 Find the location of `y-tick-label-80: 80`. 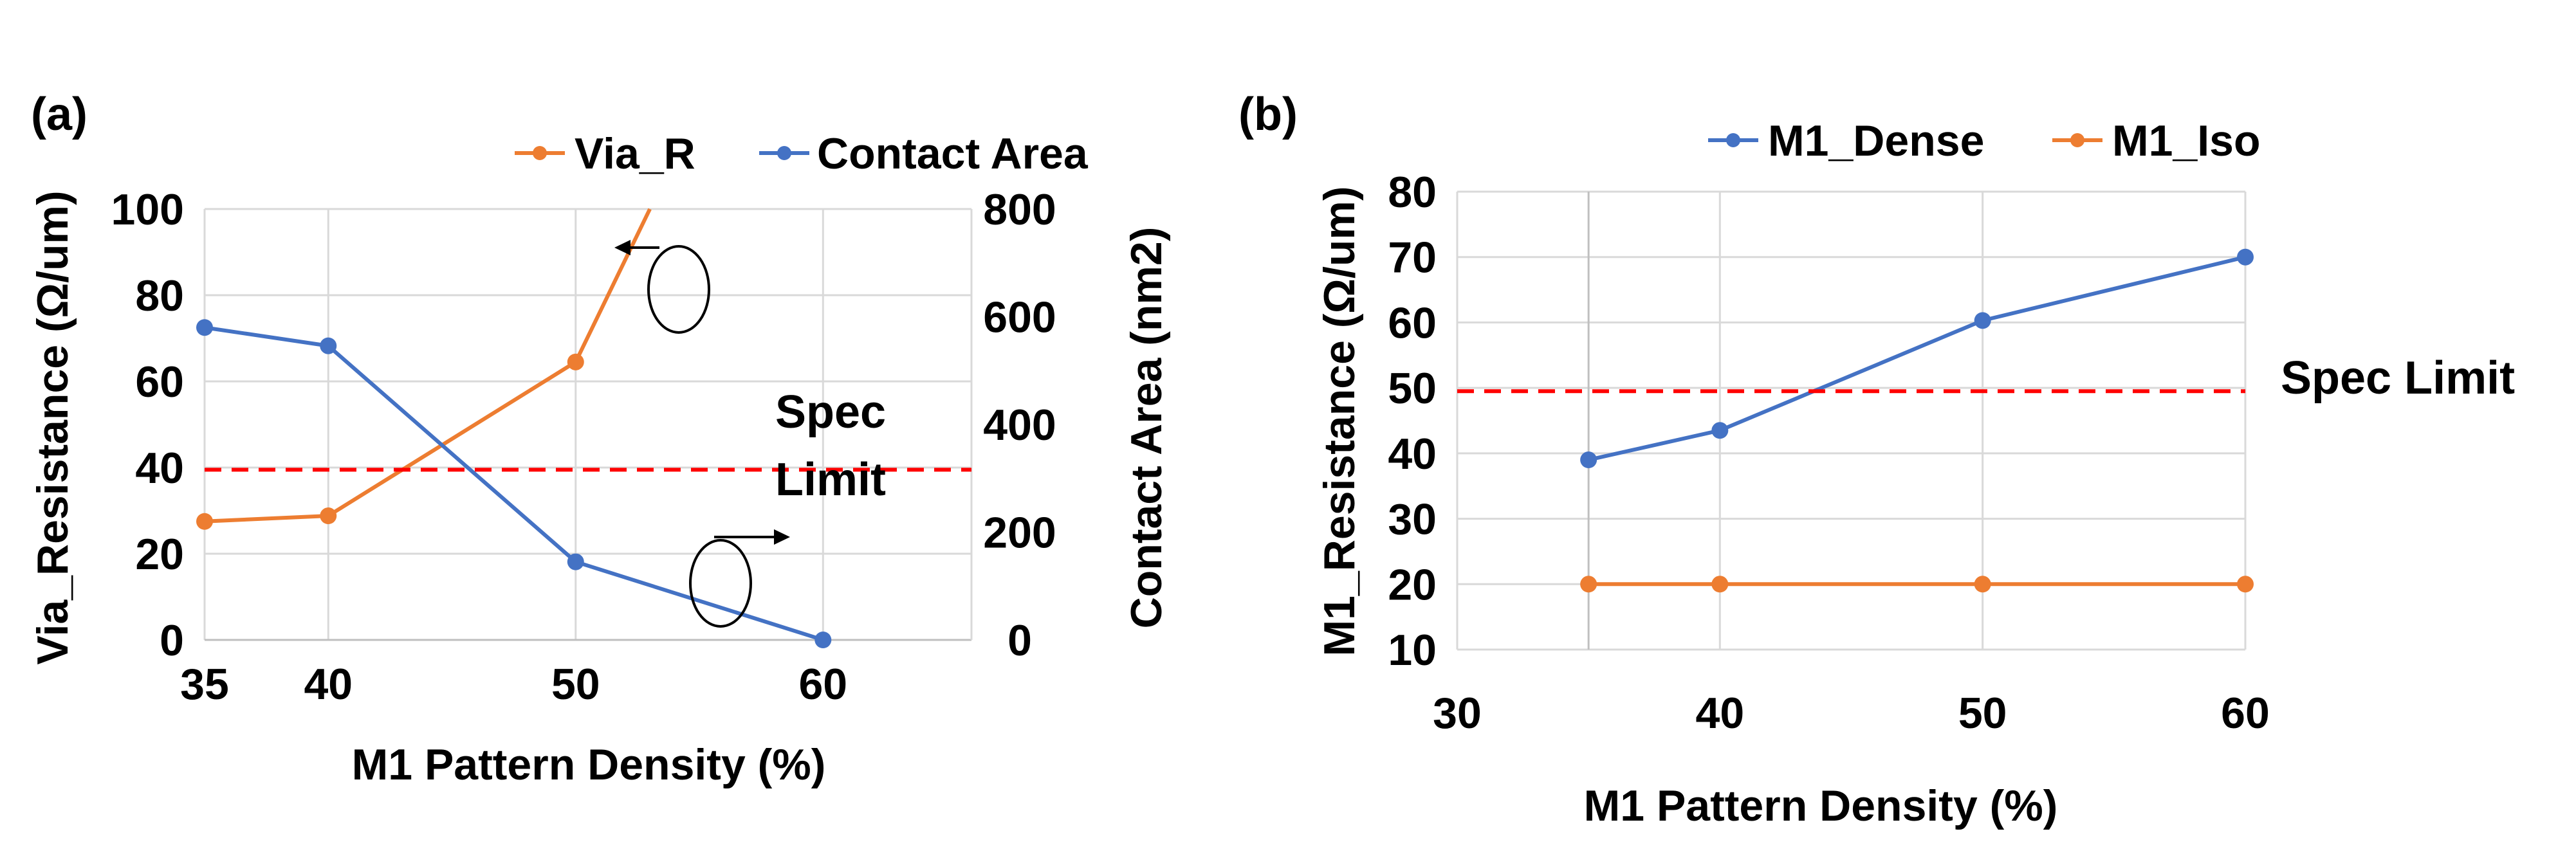

y-tick-label-80: 80 is located at coordinates (1412, 192).